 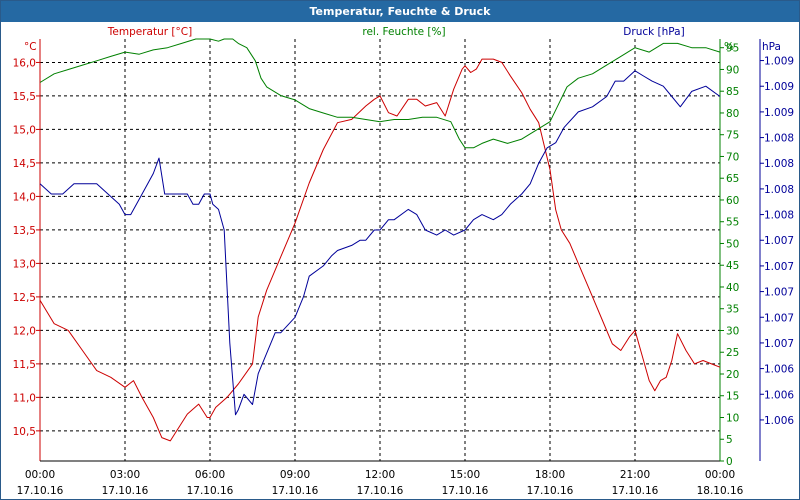 I want to click on humidity-tick-label: 45, so click(x=732, y=266).